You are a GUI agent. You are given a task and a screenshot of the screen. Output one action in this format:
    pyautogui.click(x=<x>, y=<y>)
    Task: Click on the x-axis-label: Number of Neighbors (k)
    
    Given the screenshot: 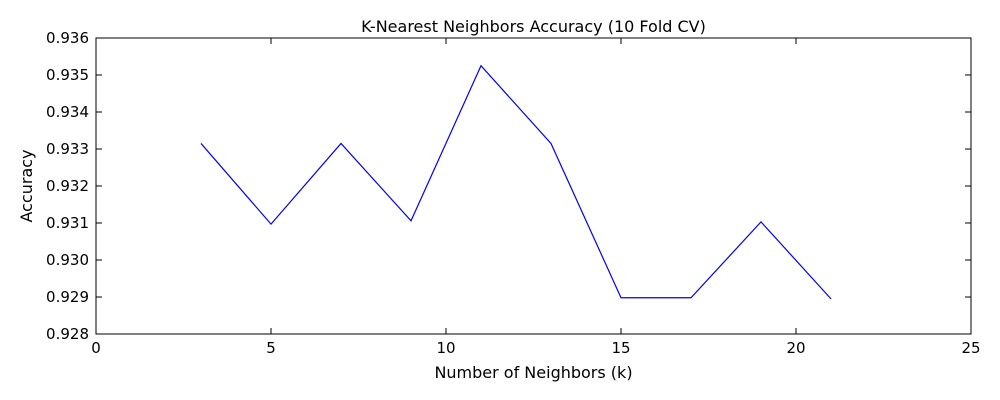 What is the action you would take?
    pyautogui.click(x=533, y=372)
    